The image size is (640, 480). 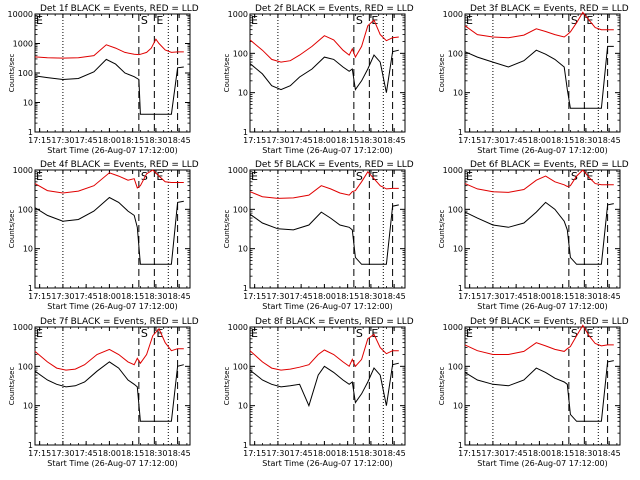 What do you see at coordinates (119, 165) in the screenshot?
I see `panel-title: Det 4f BLACK = Events, RED = LLD` at bounding box center [119, 165].